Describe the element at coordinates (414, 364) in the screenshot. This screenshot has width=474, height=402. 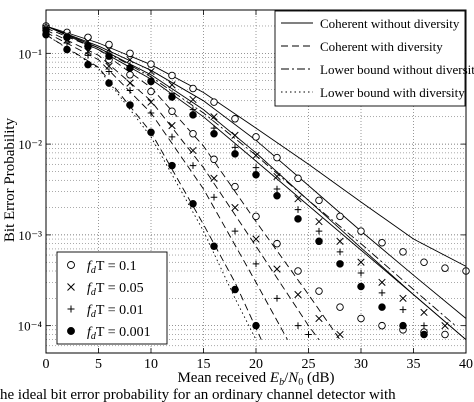
I see `x-tick-label: 35` at that location.